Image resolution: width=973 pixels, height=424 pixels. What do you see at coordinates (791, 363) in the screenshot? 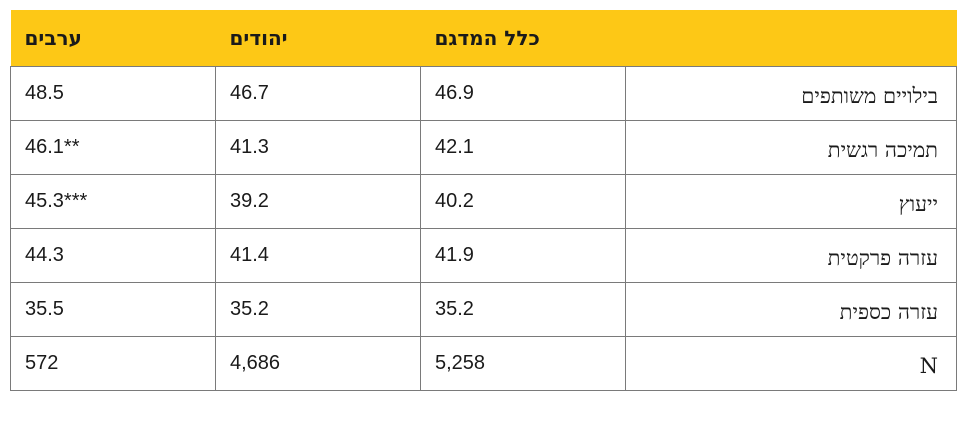
I see `row-label-n: N` at bounding box center [791, 363].